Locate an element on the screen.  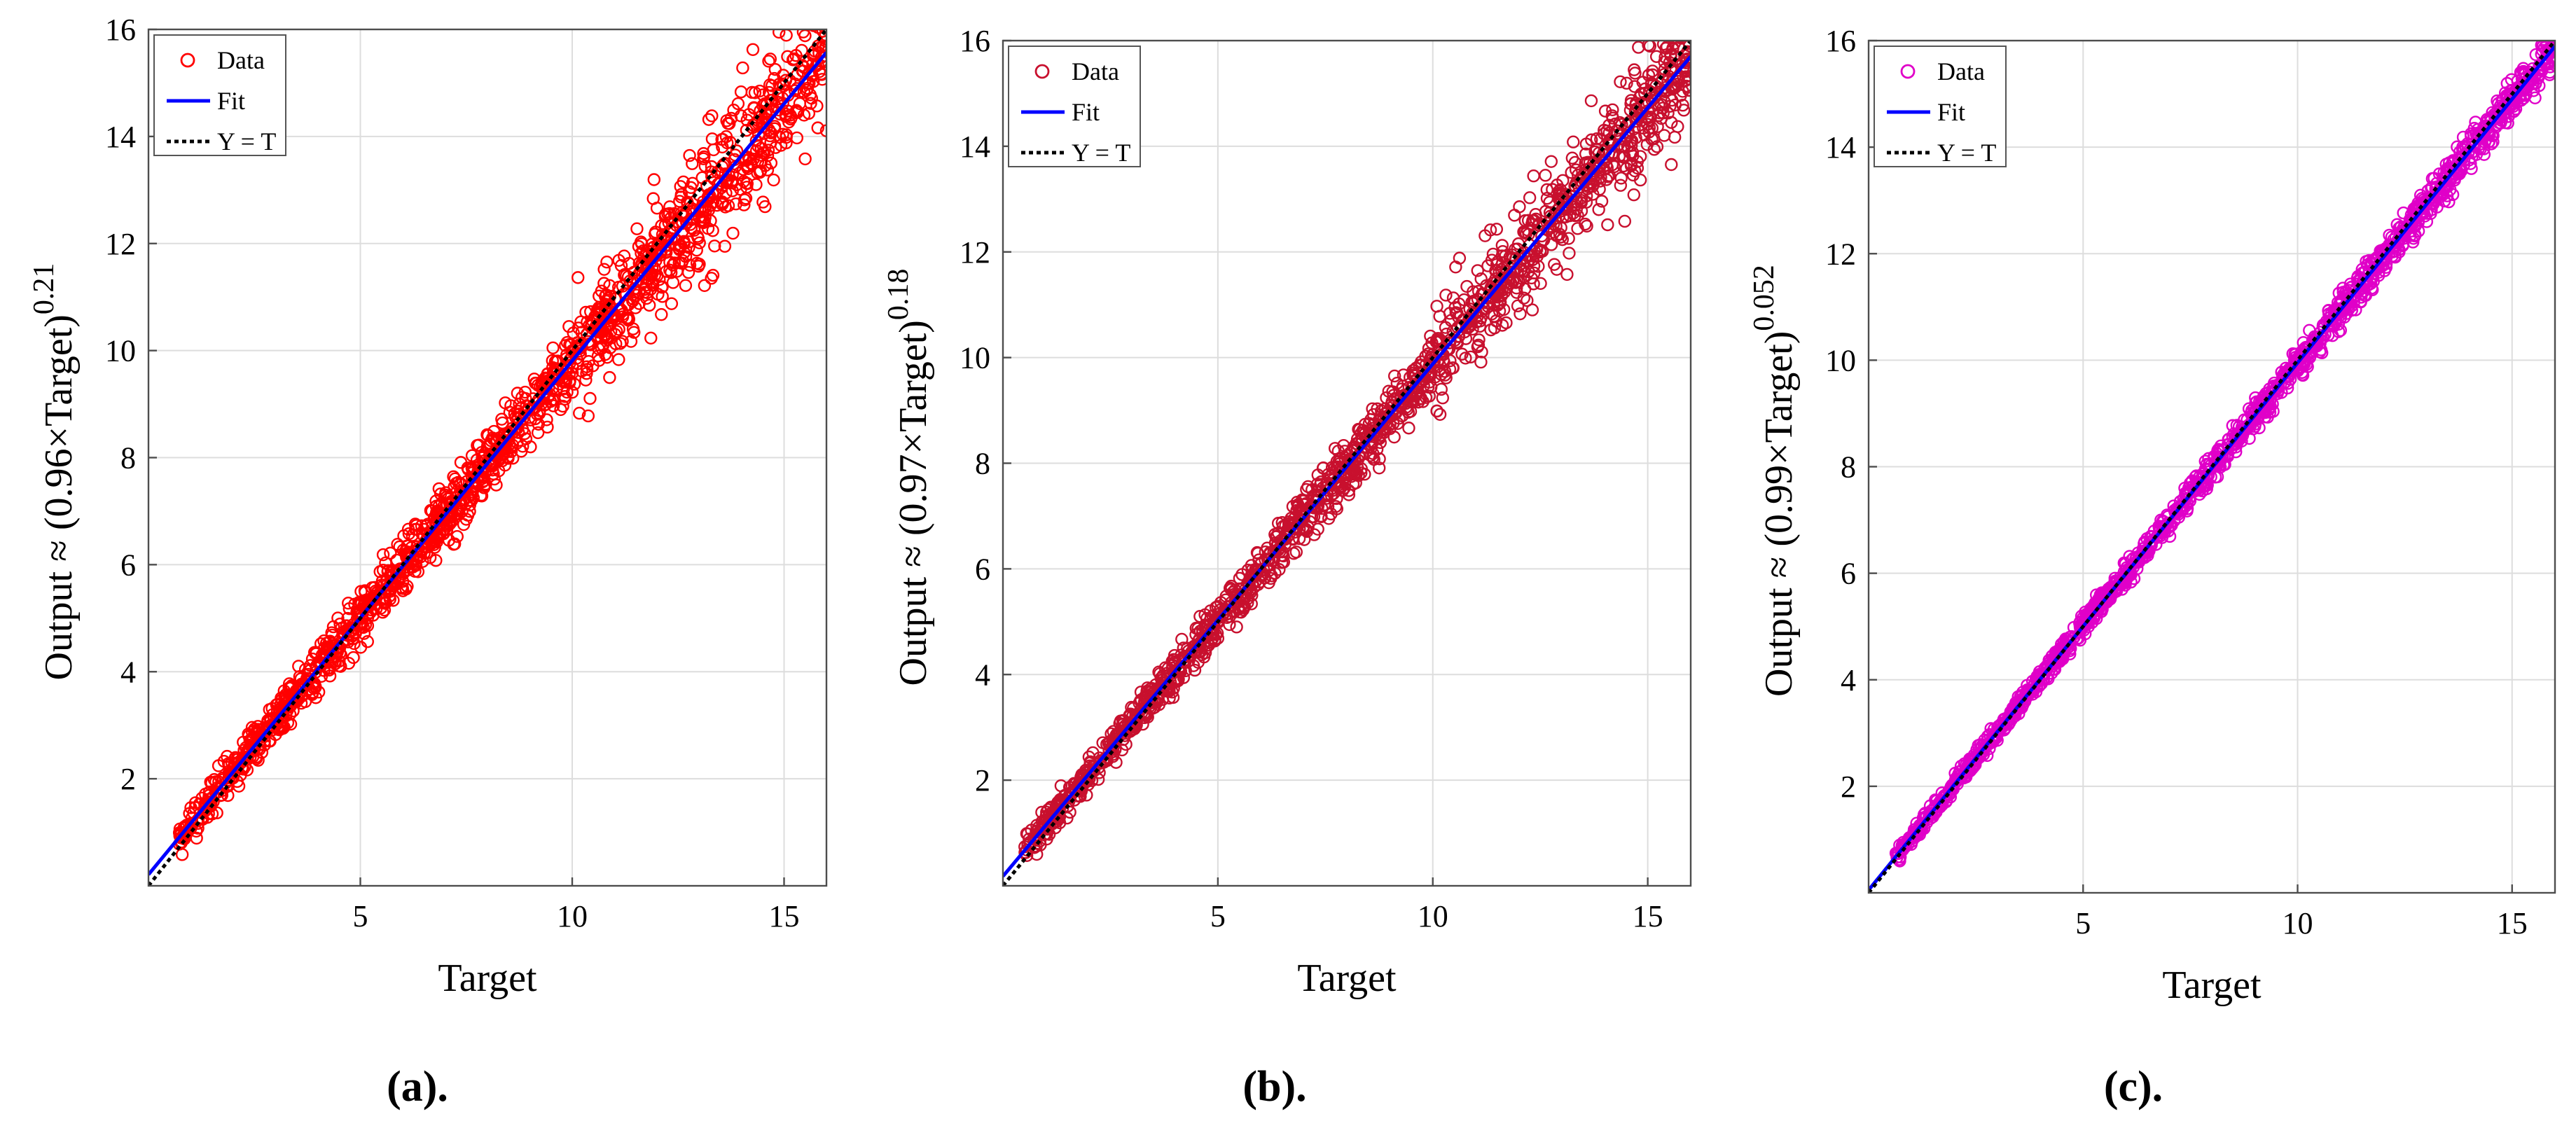
panel-caption: (c). is located at coordinates (2134, 1087).